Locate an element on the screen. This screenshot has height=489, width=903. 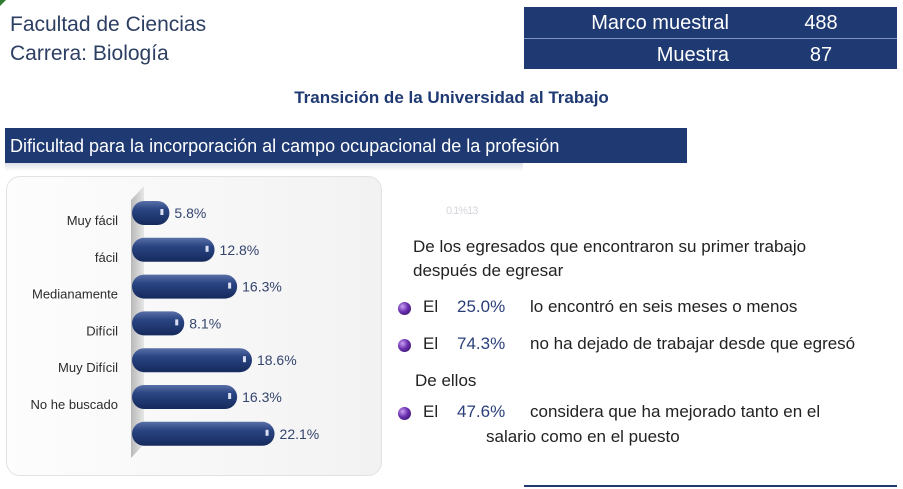
marco-value: 488 is located at coordinates (821, 23).